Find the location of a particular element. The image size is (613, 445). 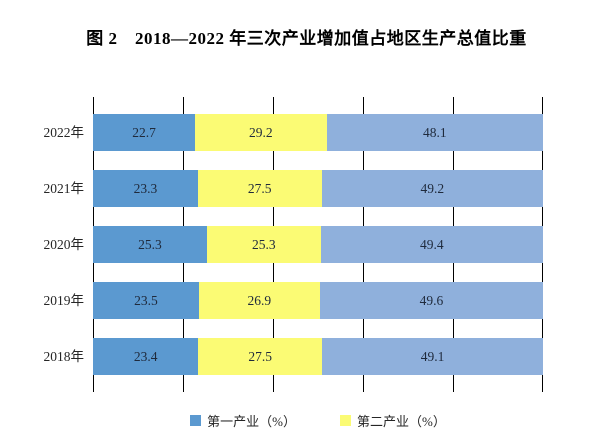

legend: 第一产业（%） 第二产业（%） is located at coordinates (318, 420).